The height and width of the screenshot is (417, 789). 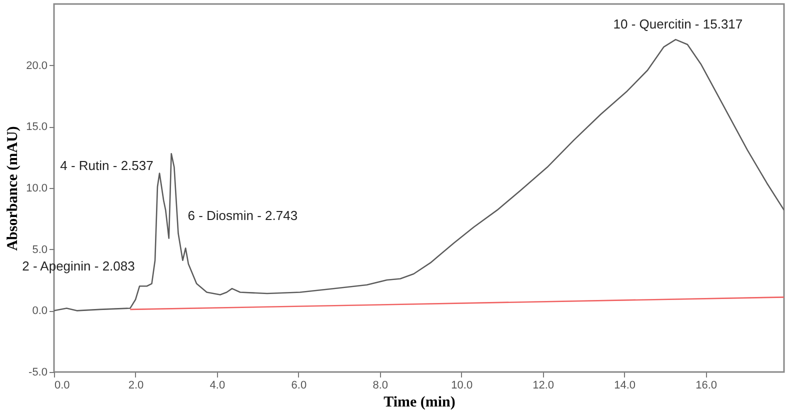 I want to click on y-axis-title: Absorbance (mAU), so click(x=13, y=188).